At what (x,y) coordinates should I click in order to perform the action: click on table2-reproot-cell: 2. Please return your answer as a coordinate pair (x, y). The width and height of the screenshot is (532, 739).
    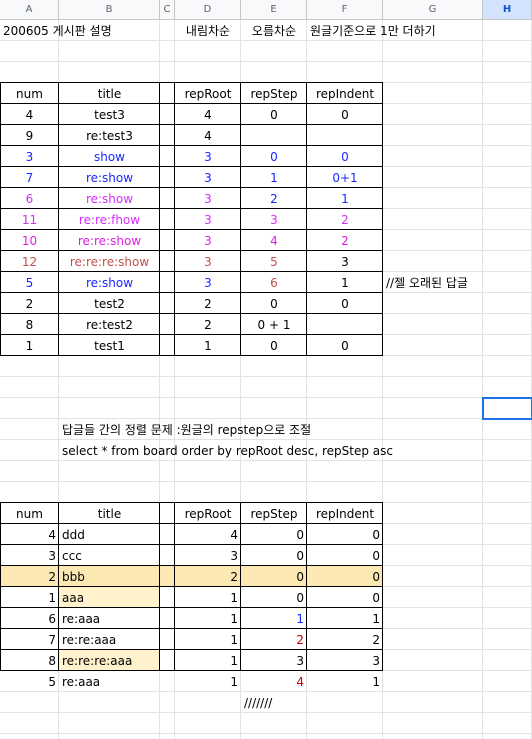
    Looking at the image, I should click on (234, 576).